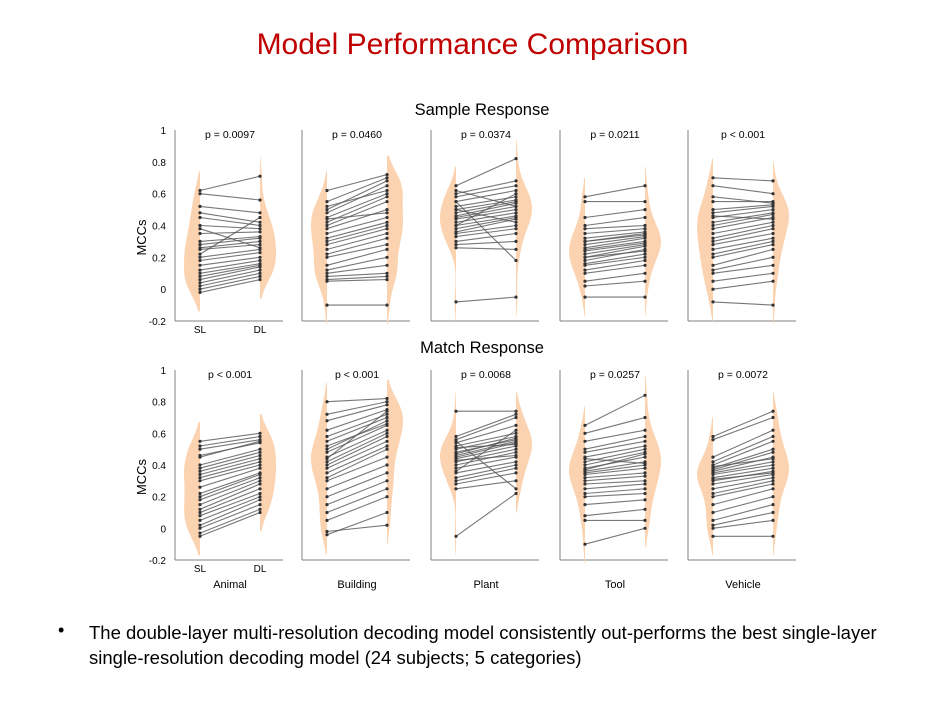 The image size is (945, 711). I want to click on violin-dl, so click(653, 462).